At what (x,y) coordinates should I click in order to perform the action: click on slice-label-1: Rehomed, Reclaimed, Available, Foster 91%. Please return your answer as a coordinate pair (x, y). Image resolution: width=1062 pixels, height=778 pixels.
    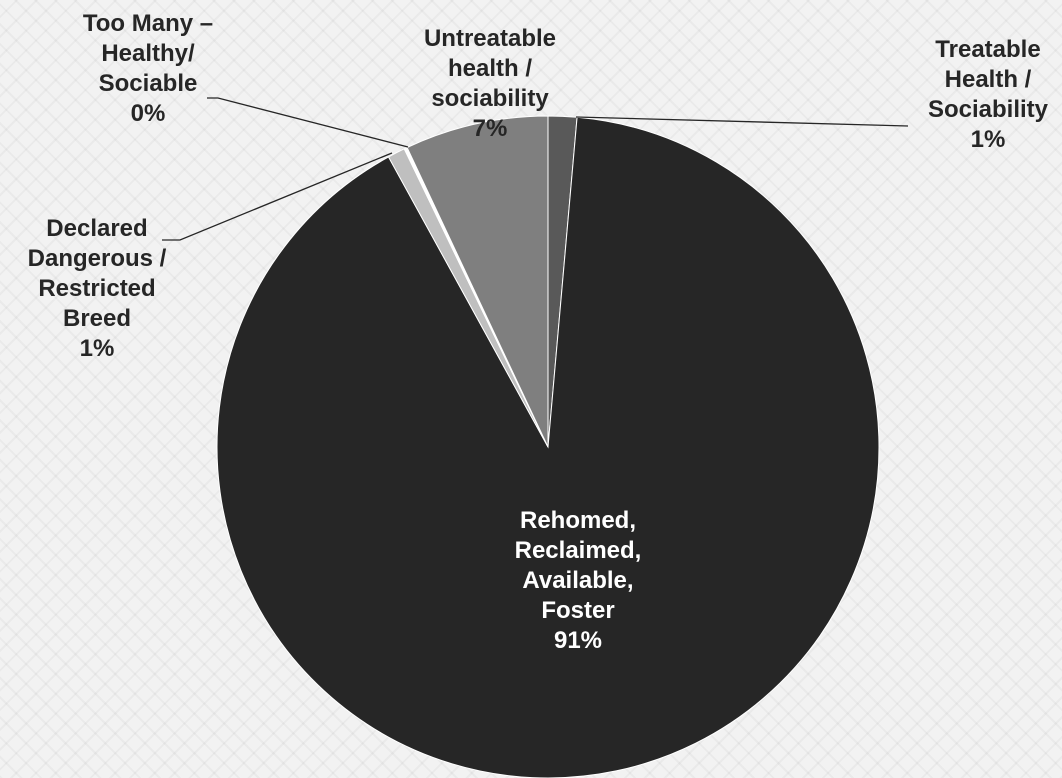
    Looking at the image, I should click on (578, 580).